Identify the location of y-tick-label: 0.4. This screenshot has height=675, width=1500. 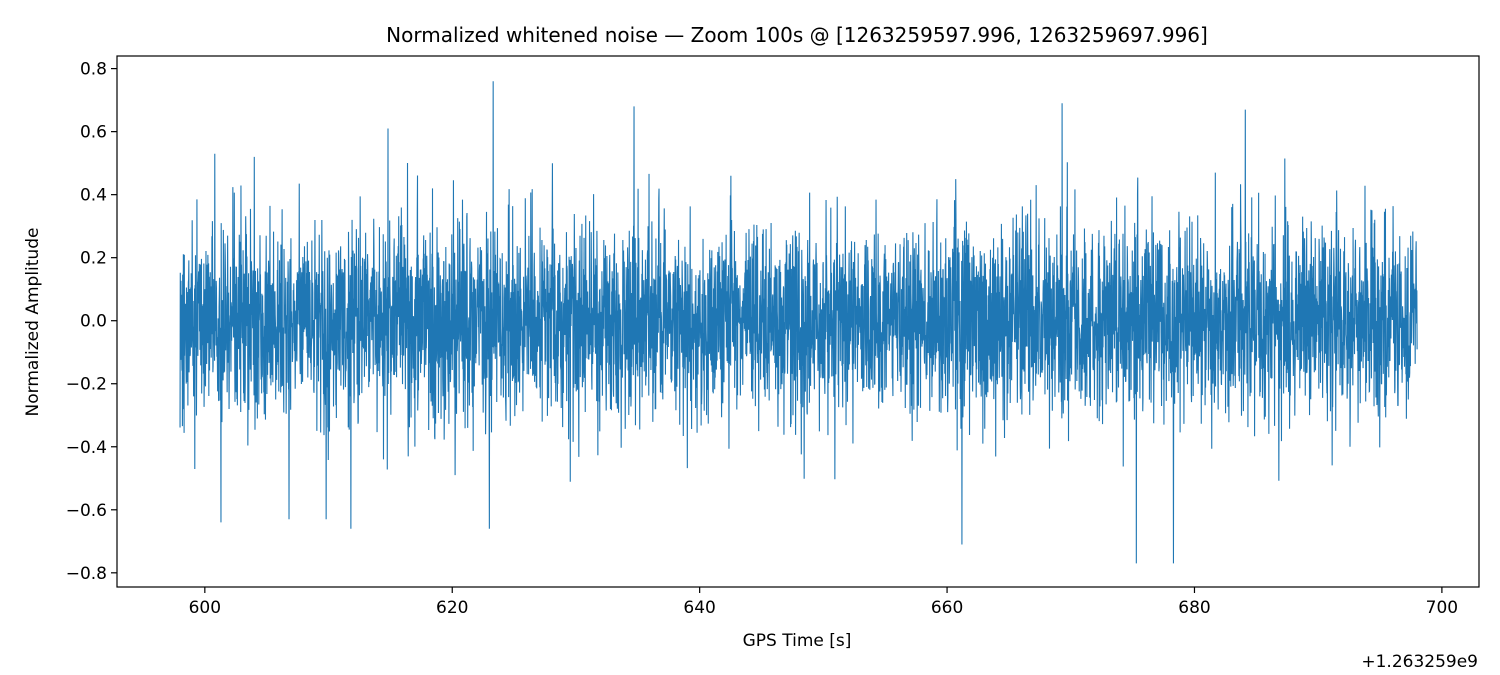
(93, 196).